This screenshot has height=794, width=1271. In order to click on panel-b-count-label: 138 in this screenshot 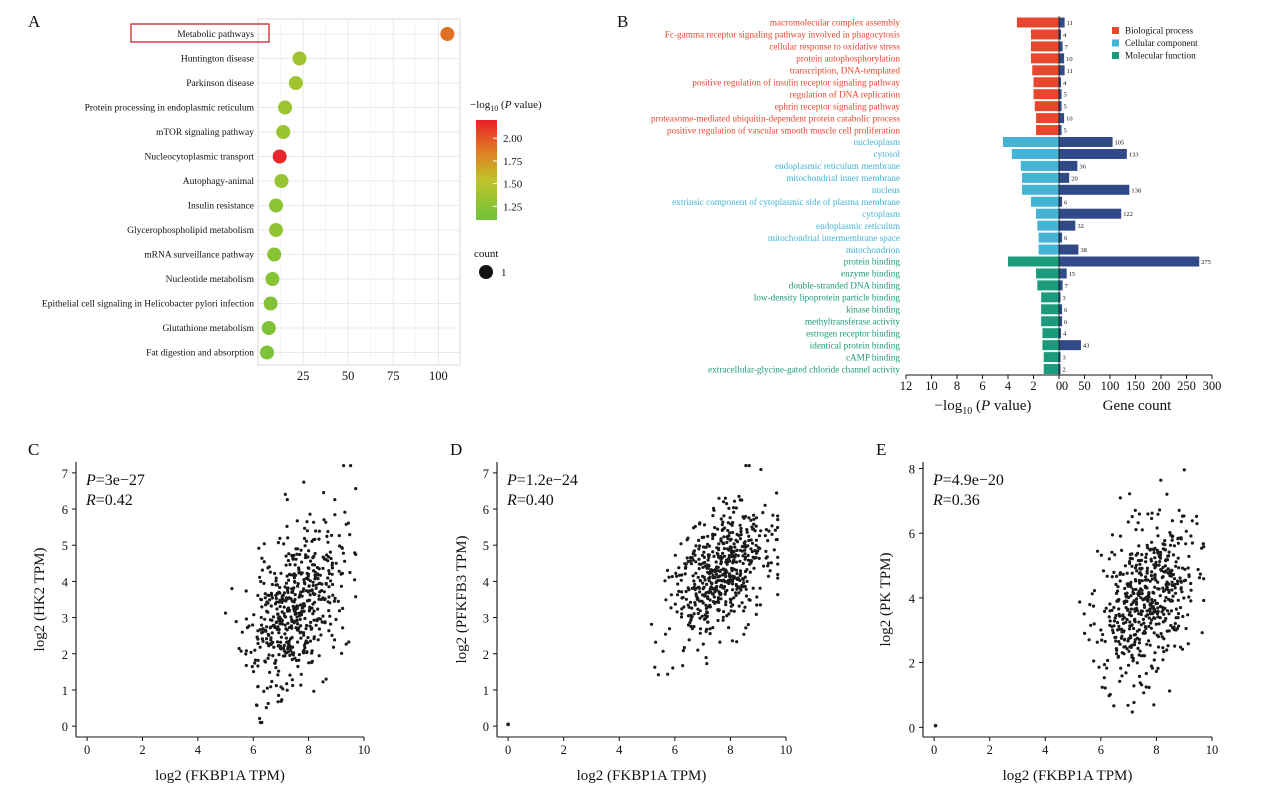, I will do `click(1136, 190)`.